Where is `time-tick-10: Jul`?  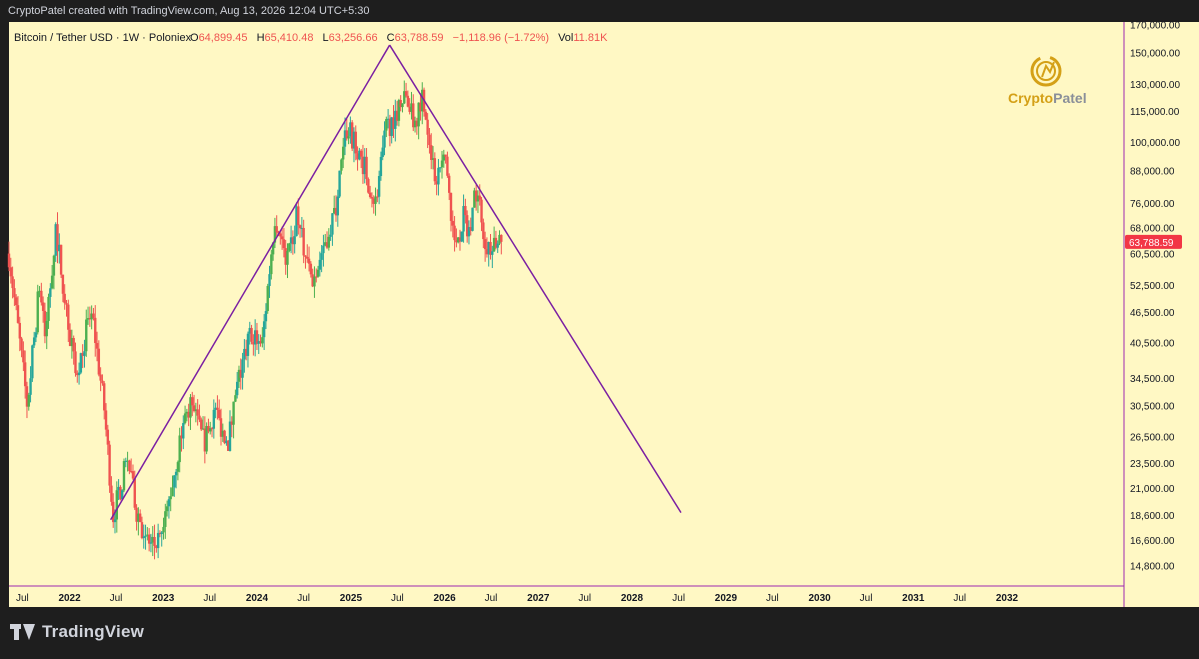
time-tick-10: Jul is located at coordinates (491, 598).